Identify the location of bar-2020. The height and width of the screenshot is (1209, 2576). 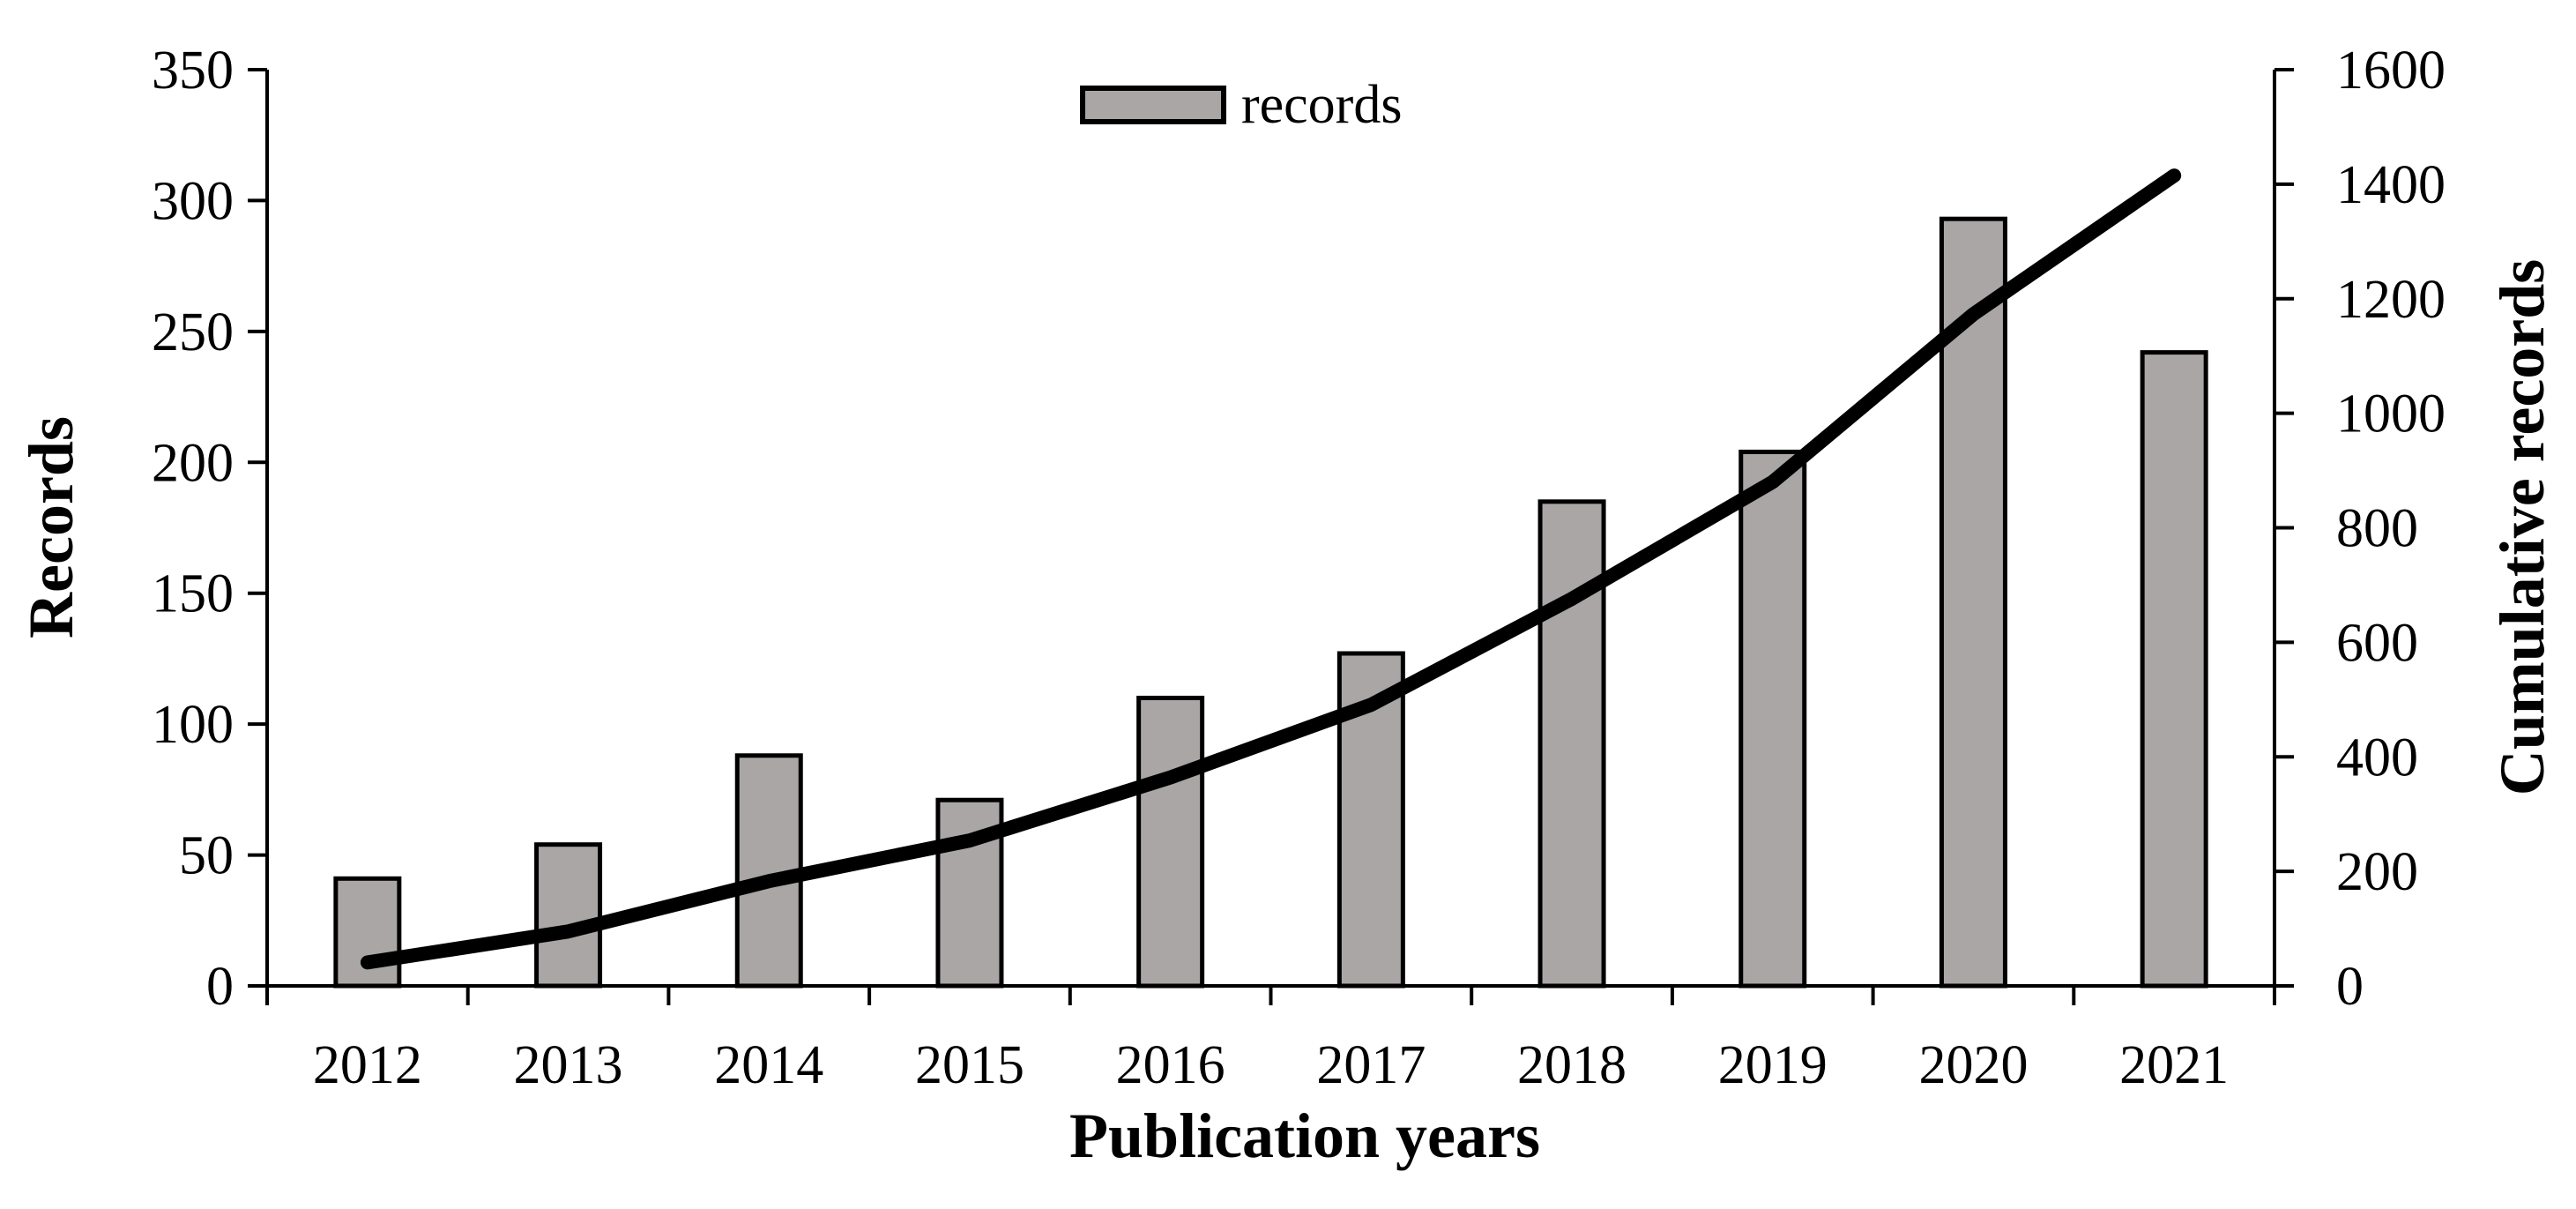
(1973, 602).